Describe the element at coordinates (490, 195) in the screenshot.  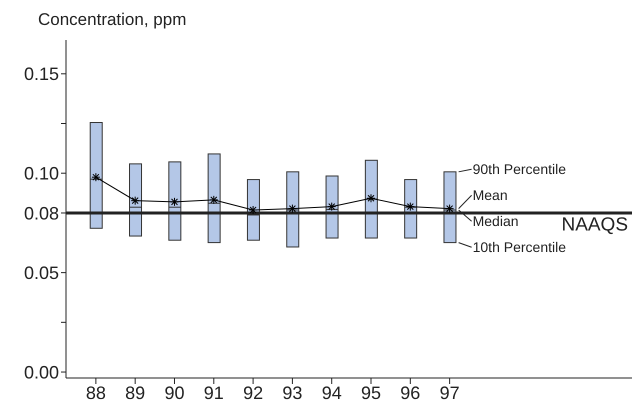
I see `annotation: Mean` at that location.